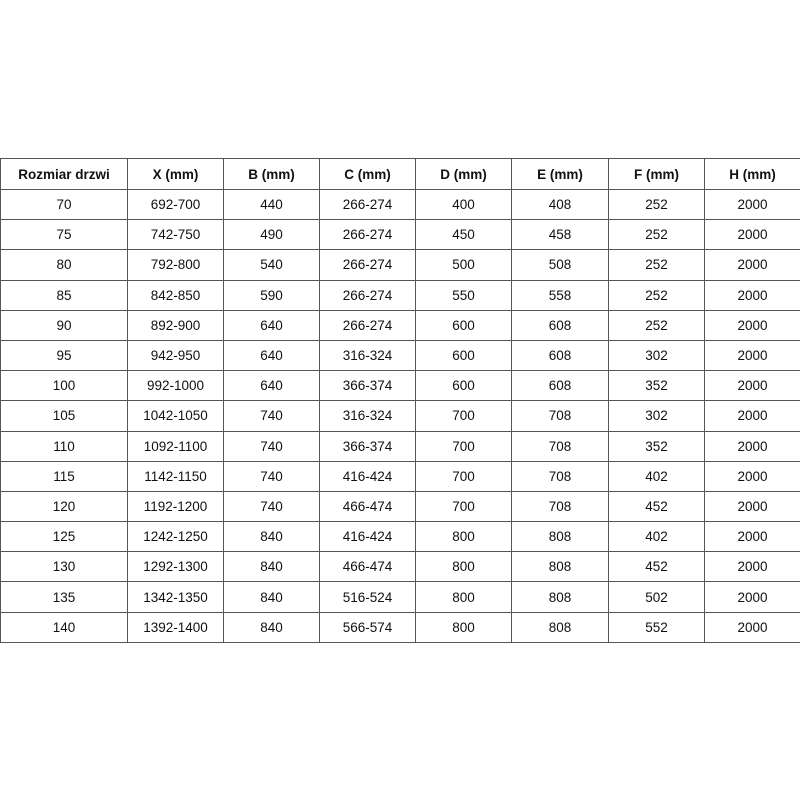 Image resolution: width=800 pixels, height=800 pixels. I want to click on table-row: 125 1242-1250 840 416-424 800 808 402 2000, so click(400, 537).